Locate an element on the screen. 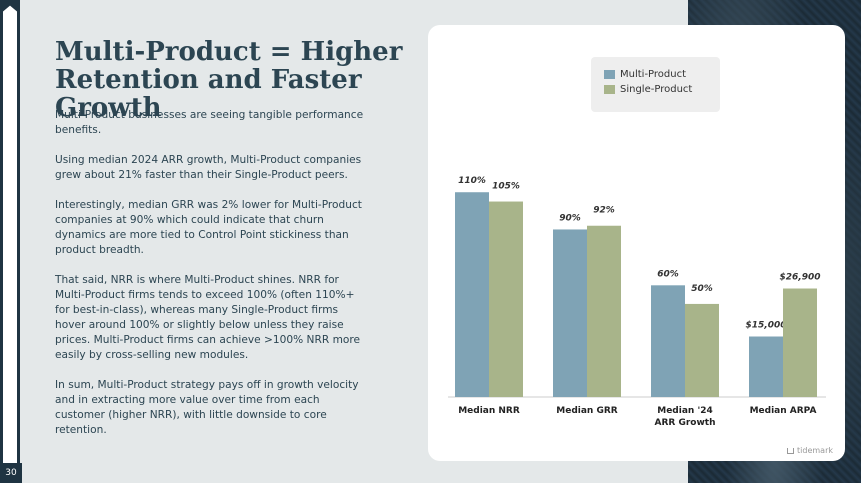 The height and width of the screenshot is (483, 861). legend-swatch-single is located at coordinates (609, 89).